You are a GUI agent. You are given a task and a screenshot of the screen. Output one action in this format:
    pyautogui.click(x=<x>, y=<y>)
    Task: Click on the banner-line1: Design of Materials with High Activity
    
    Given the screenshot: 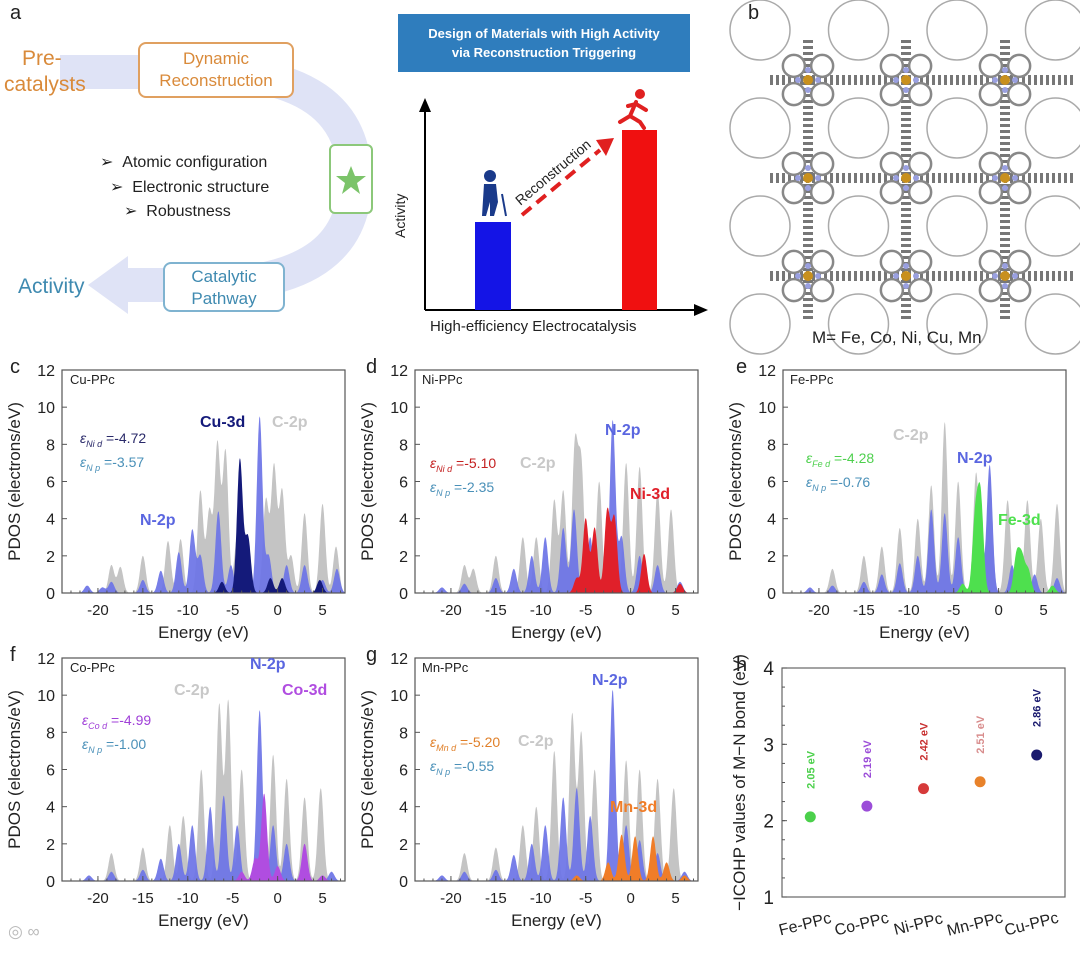 What is the action you would take?
    pyautogui.click(x=544, y=33)
    